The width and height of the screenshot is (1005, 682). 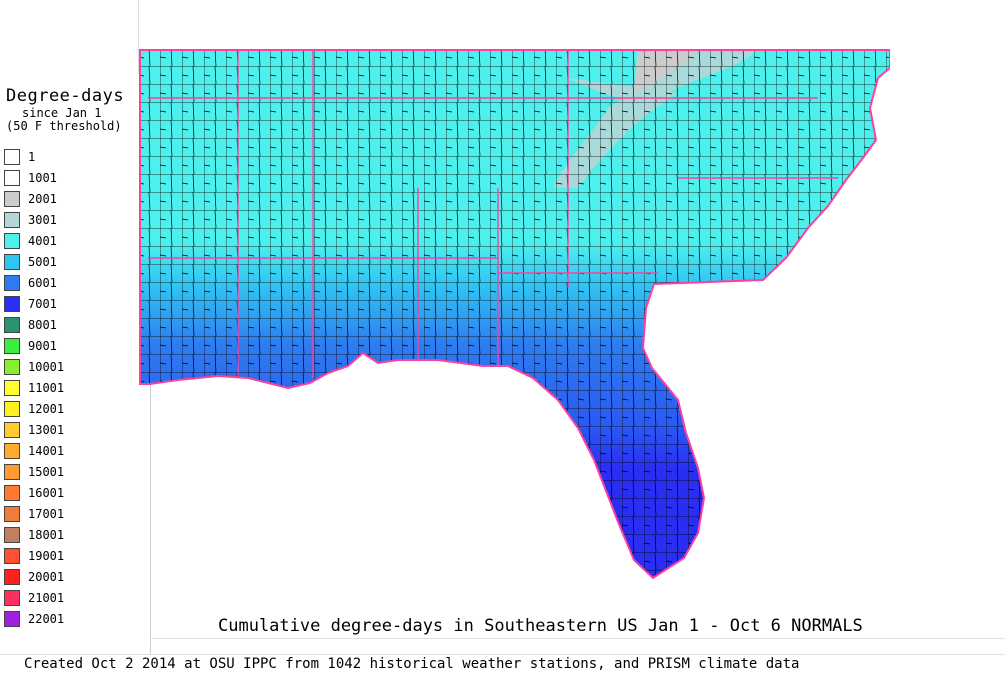 I want to click on legend-item: 4001, so click(x=34, y=240).